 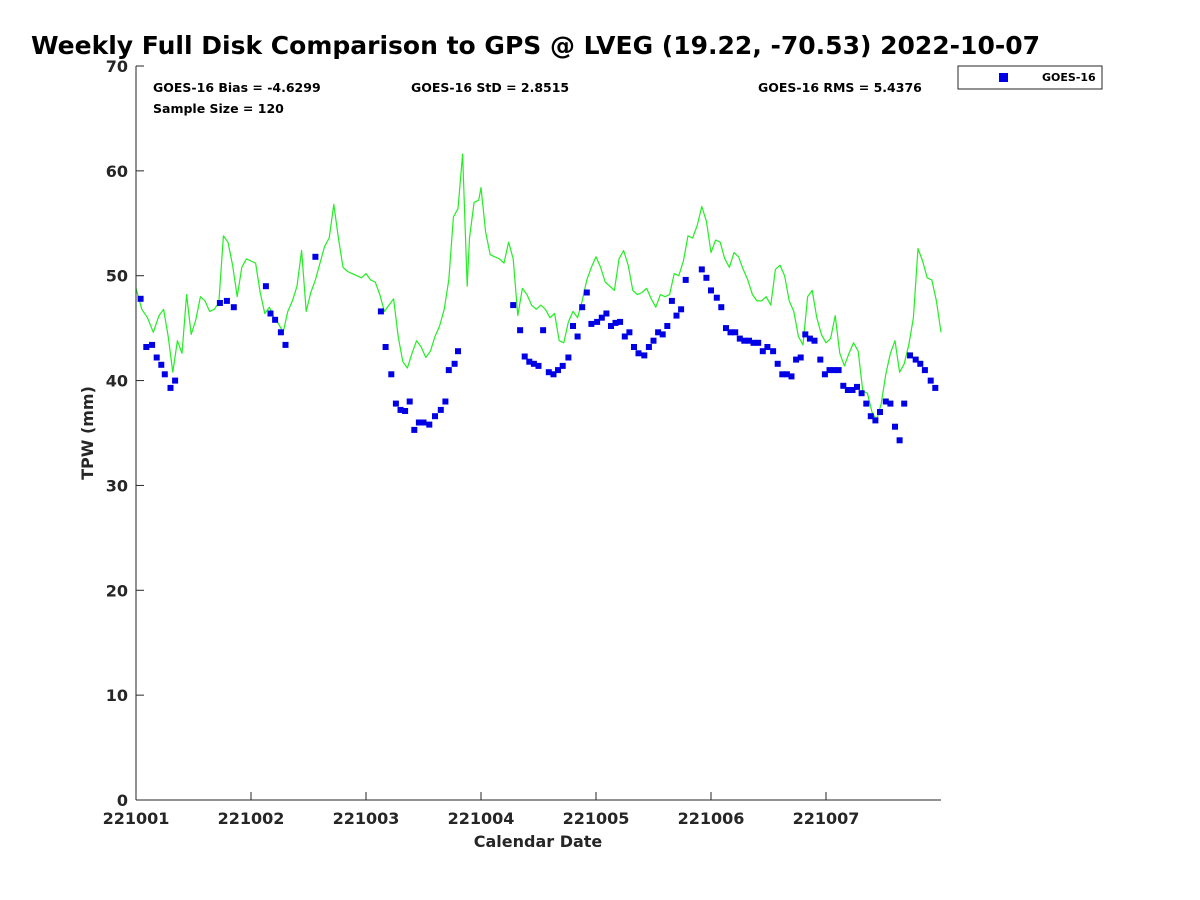 I want to click on goes-series, so click(x=538, y=348).